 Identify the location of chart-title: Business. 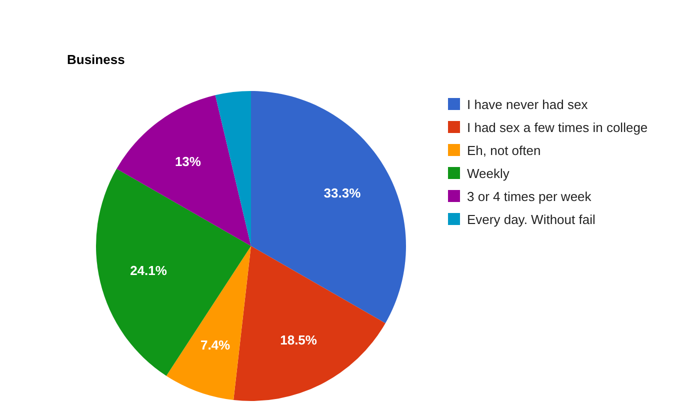
(96, 59).